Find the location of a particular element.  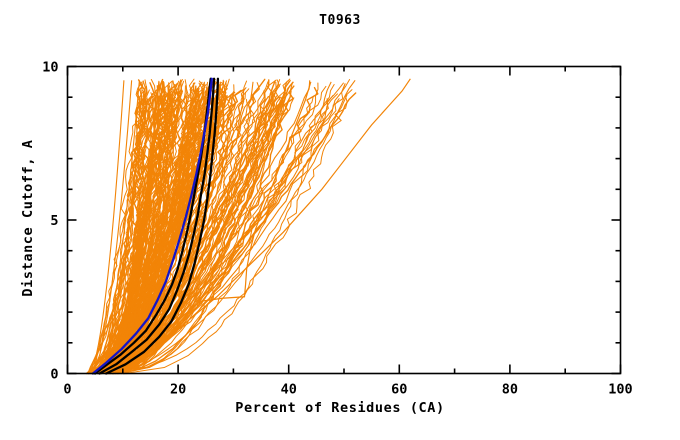

reference-curve-black-mid is located at coordinates (157, 226).